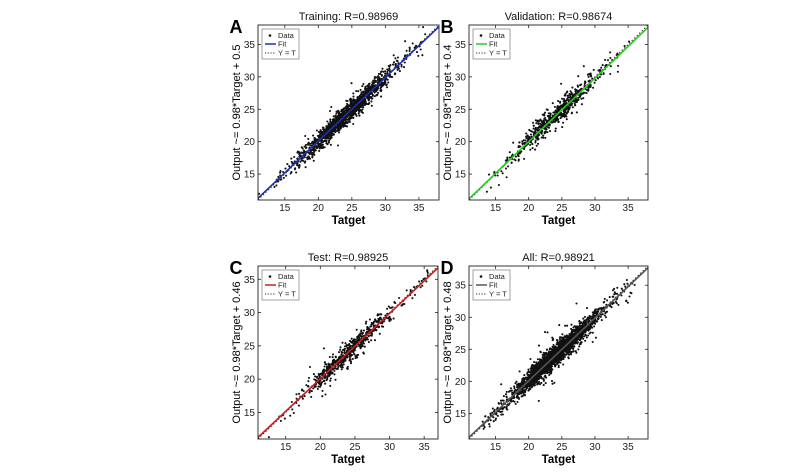  I want to click on y-tick-label: 35, so click(461, 45).